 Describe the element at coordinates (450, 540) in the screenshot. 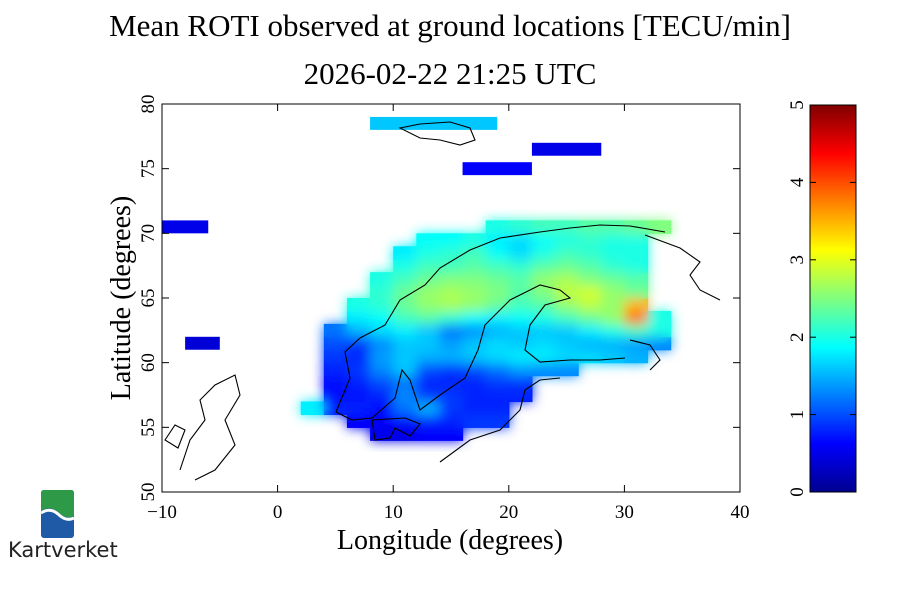

I see `x-axis-label: Longitude (degrees)` at that location.